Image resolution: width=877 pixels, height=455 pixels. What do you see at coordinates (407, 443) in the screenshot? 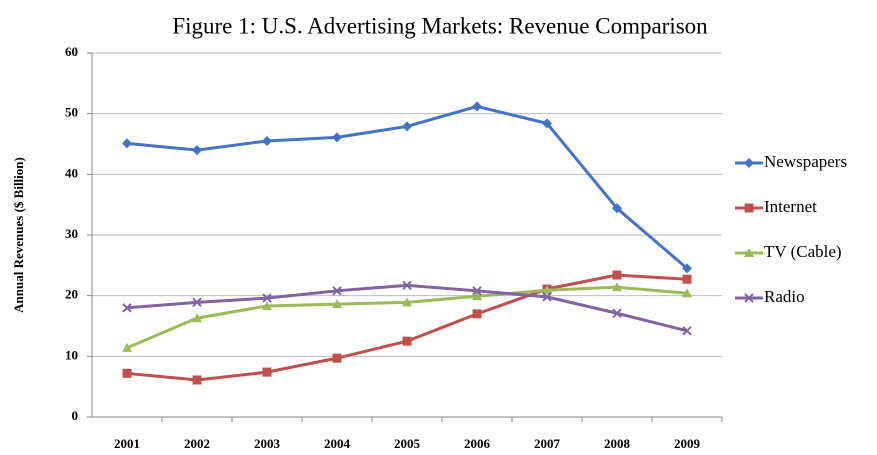
I see `x-tick-label: 2005` at bounding box center [407, 443].